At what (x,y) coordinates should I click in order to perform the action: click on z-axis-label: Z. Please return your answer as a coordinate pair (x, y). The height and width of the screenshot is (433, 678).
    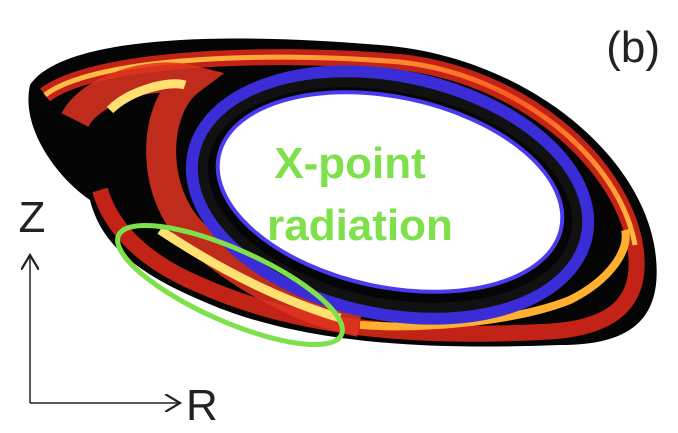
    Looking at the image, I should click on (32, 217).